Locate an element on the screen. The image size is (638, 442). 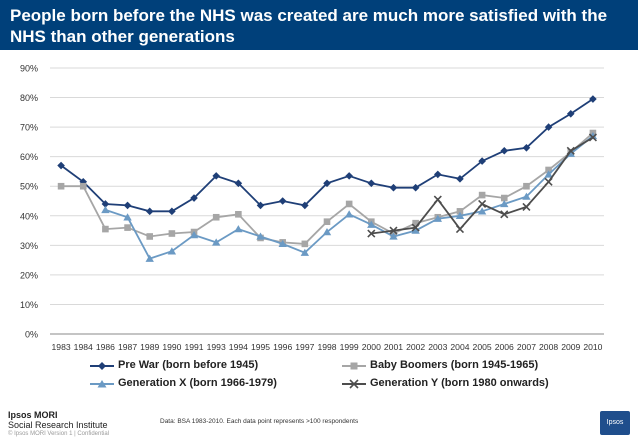
ipsos-badge-logo: Ipsos is located at coordinates (615, 423).